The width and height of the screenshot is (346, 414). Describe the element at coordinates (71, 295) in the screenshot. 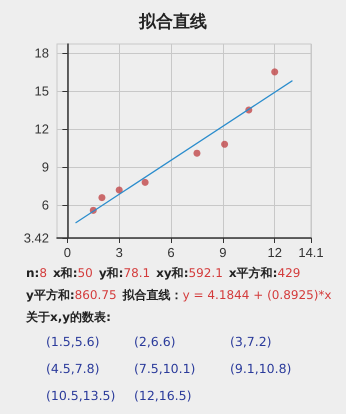

I see `text: y平方和:860.75` at that location.